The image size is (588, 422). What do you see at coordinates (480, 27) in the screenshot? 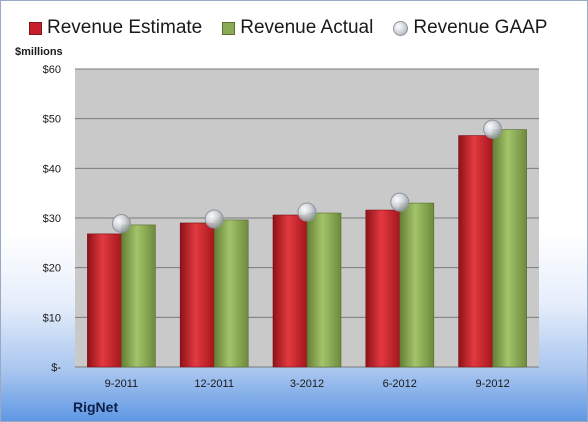
I see `legend-label-gaap: Revenue GAAP` at bounding box center [480, 27].